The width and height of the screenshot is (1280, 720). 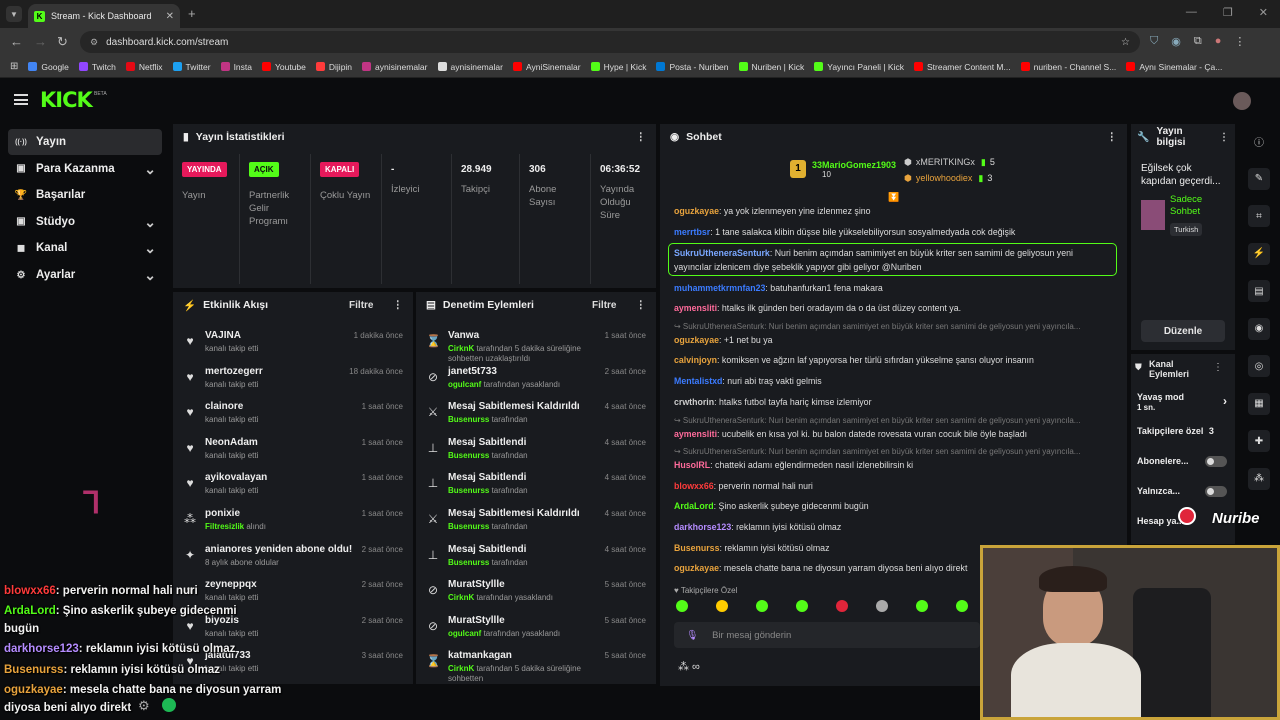 I want to click on moderation-filter-button: Filtre, so click(x=604, y=305).